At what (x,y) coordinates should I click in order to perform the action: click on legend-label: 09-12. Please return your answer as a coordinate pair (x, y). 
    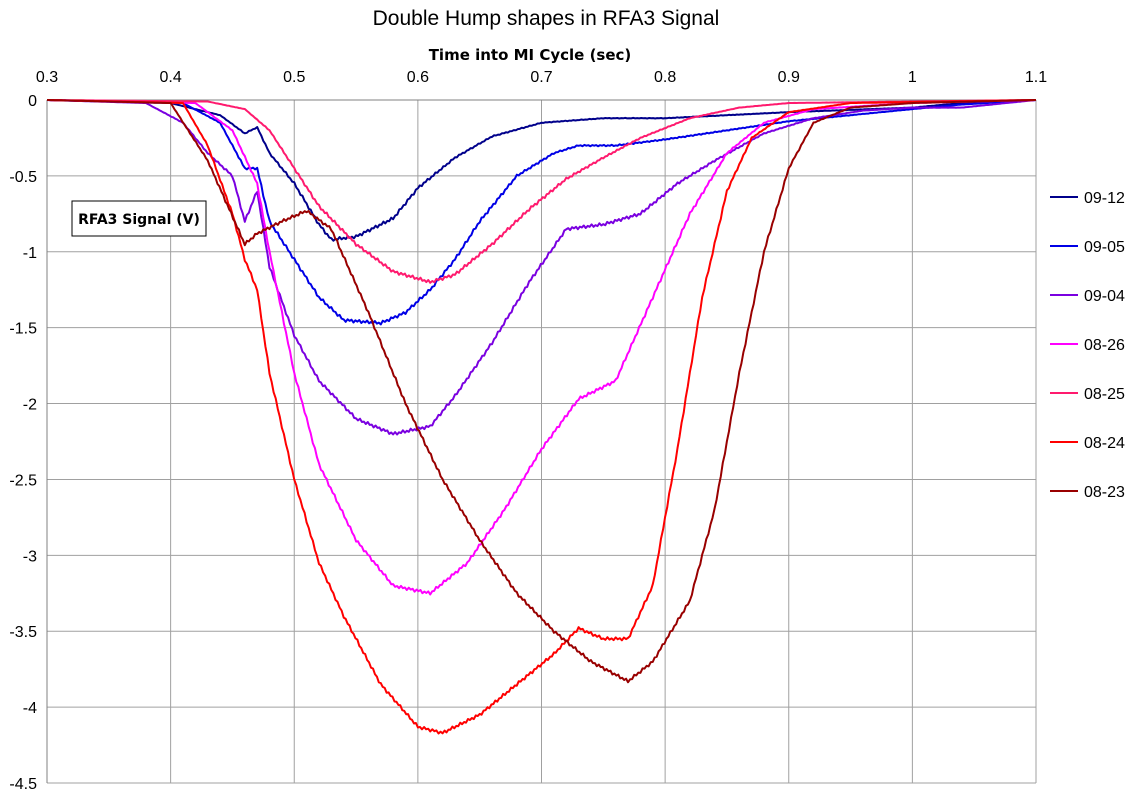
    Looking at the image, I should click on (1104, 198).